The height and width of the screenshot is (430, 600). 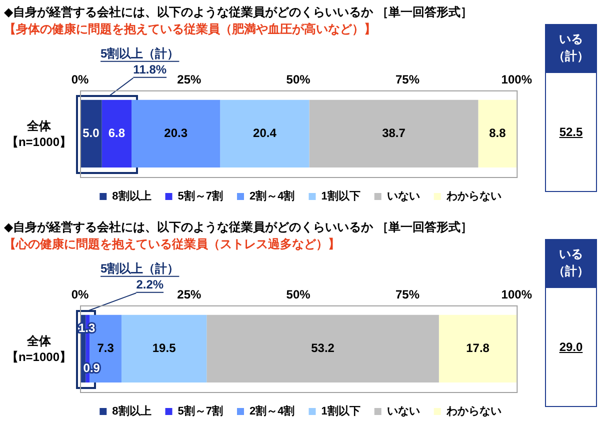 What do you see at coordinates (105, 348) in the screenshot?
I see `data-label: 7.3` at bounding box center [105, 348].